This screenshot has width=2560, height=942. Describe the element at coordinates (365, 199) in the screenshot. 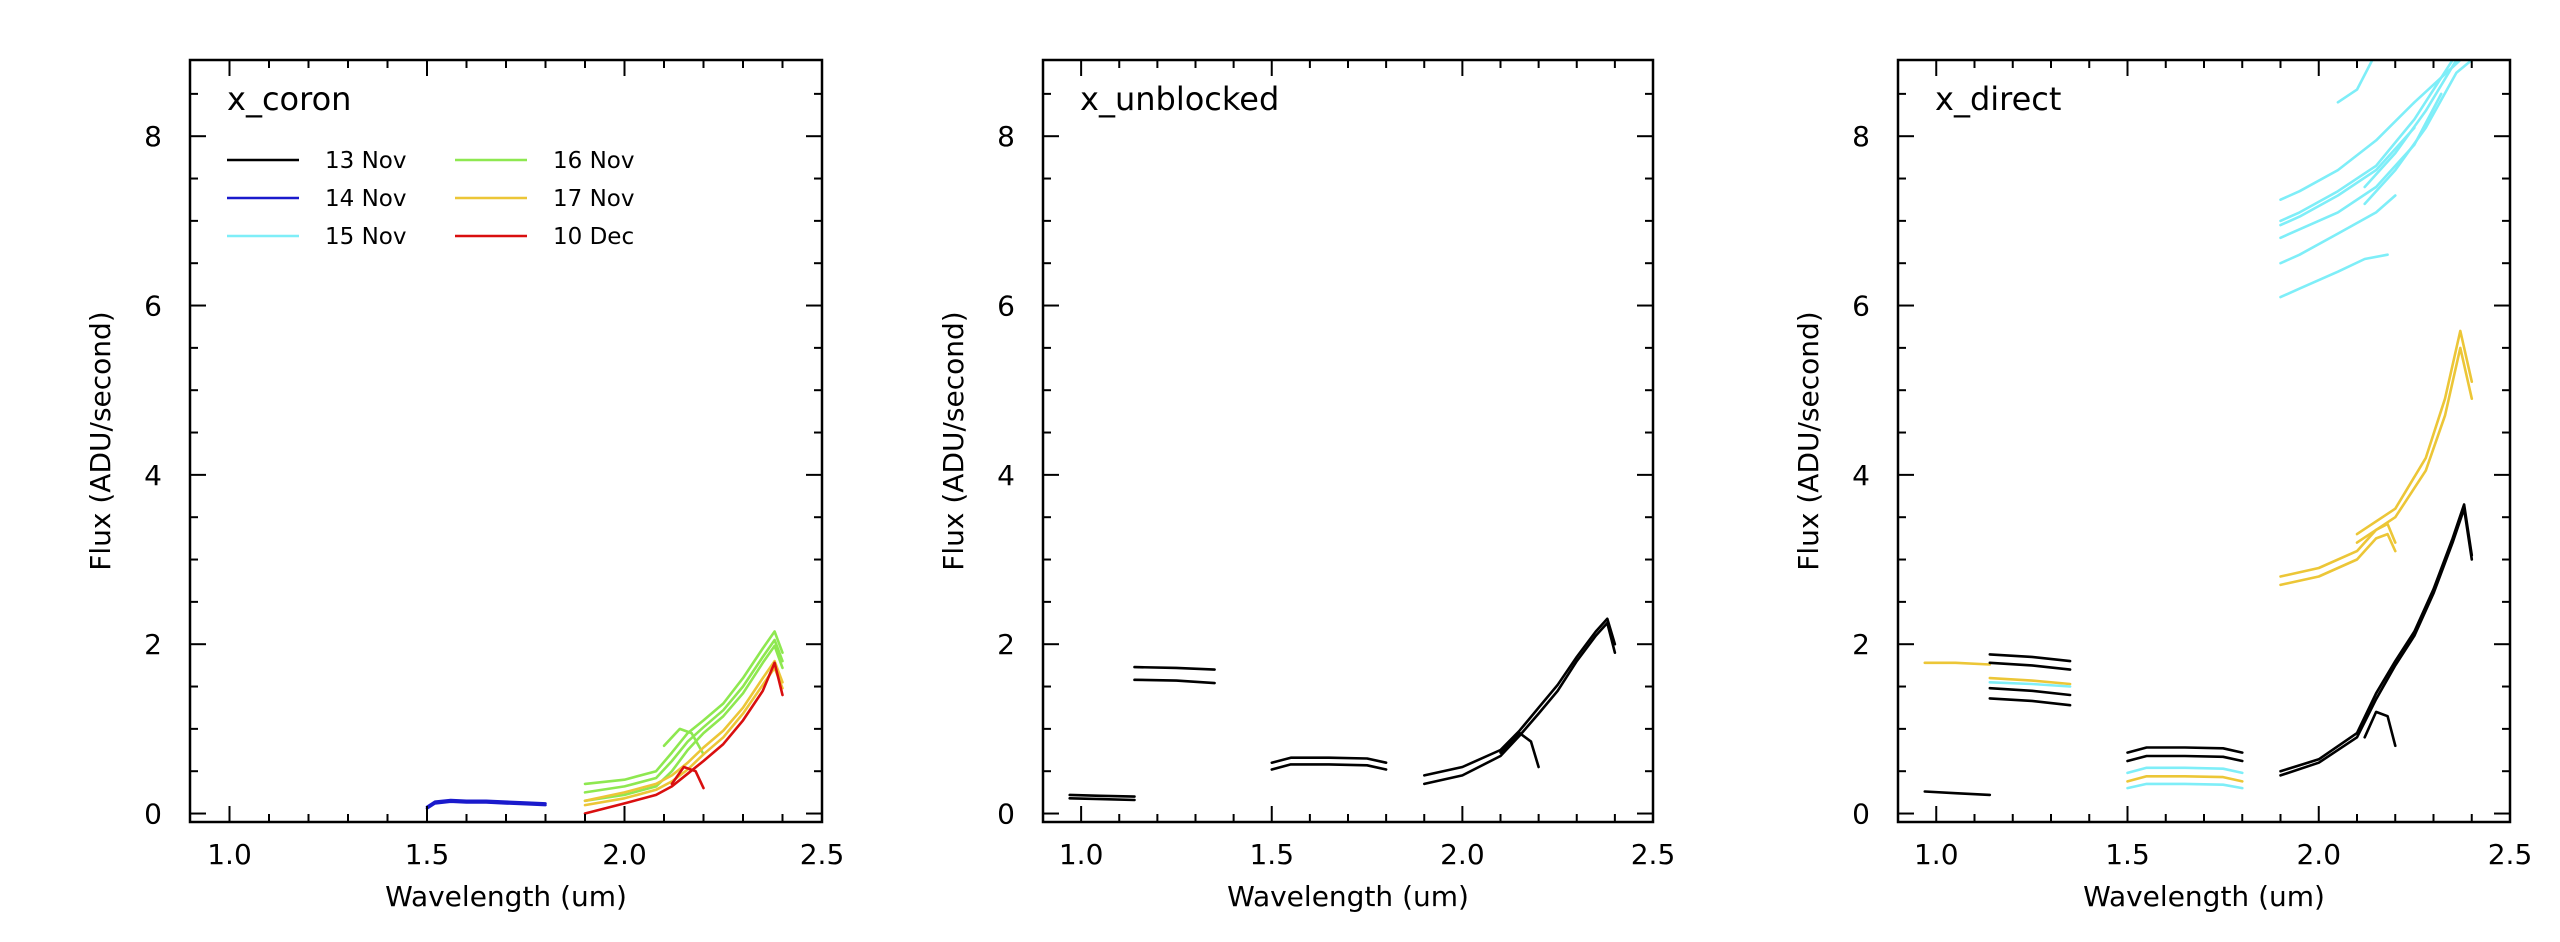

I see `legend-label: 14 Nov` at that location.